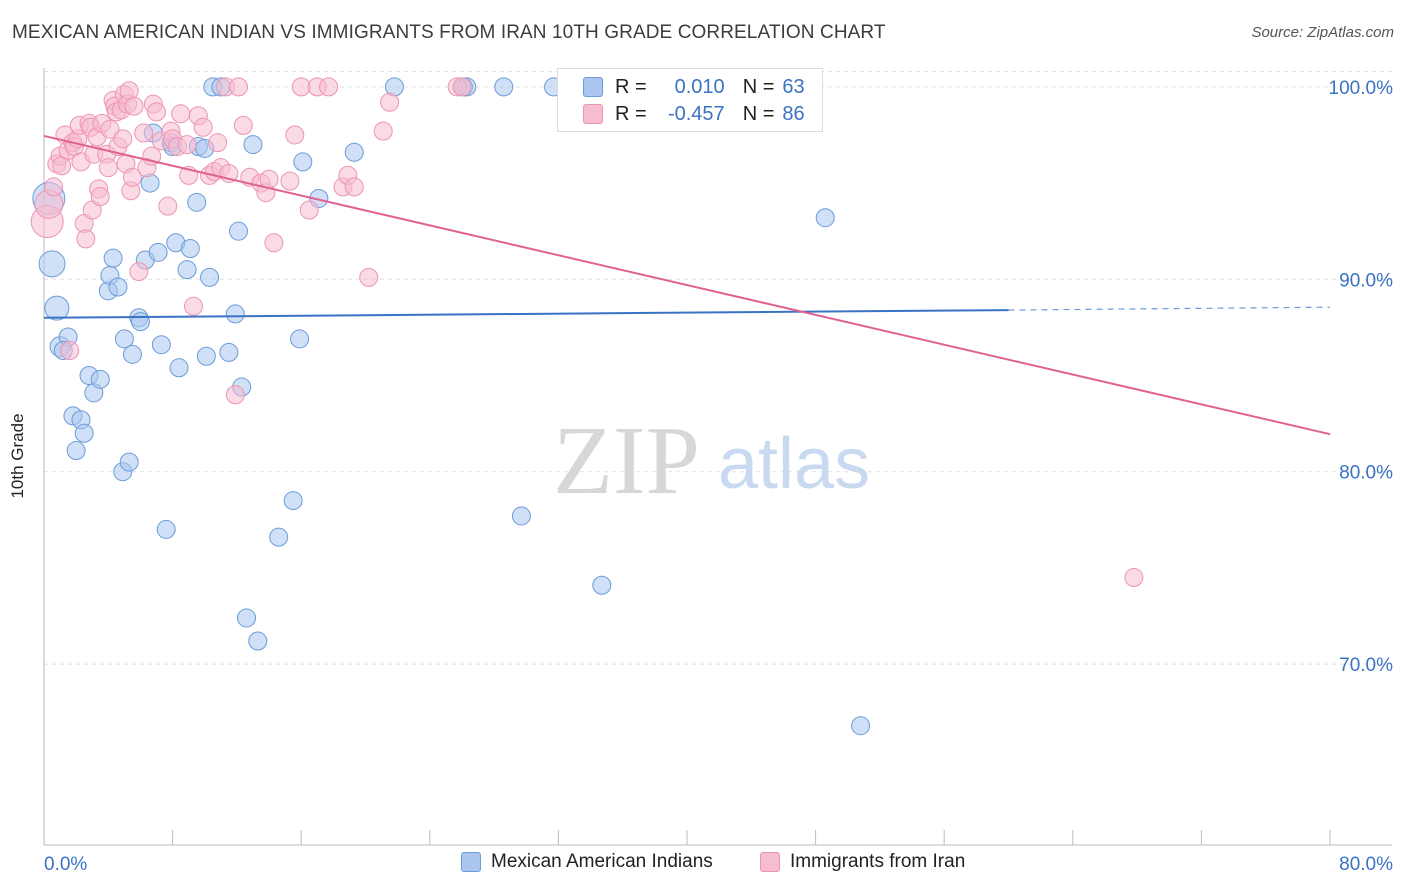 This screenshot has width=1406, height=892. I want to click on watermark-zip: ZIP, so click(626, 461).